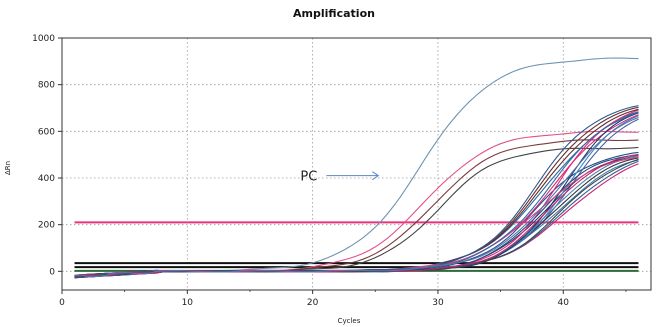 The height and width of the screenshot is (327, 671). What do you see at coordinates (188, 303) in the screenshot?
I see `x-tick-label: 10` at bounding box center [188, 303].